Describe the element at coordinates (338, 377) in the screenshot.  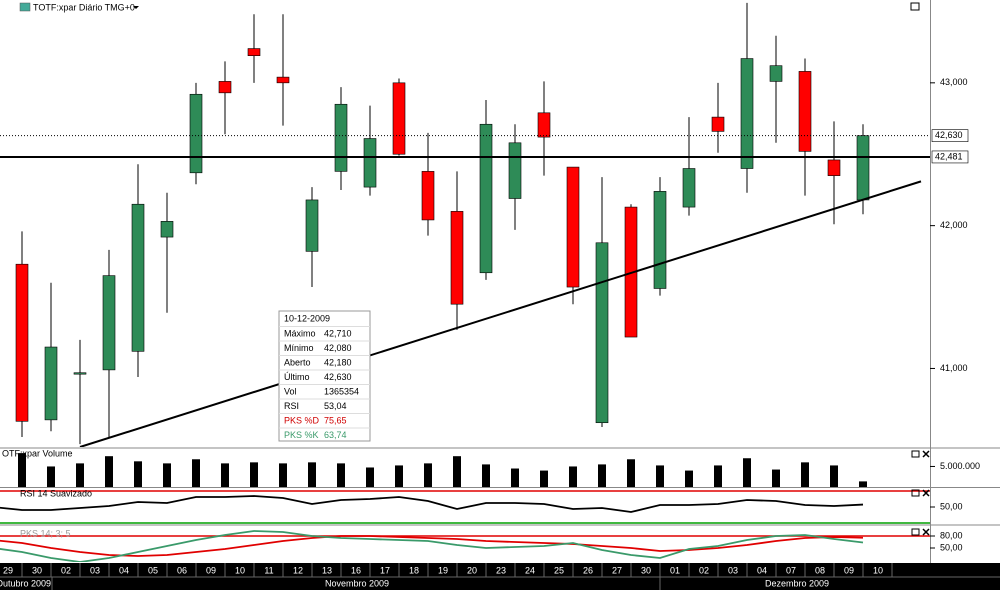
I see `tooltip-value: 42,630` at that location.